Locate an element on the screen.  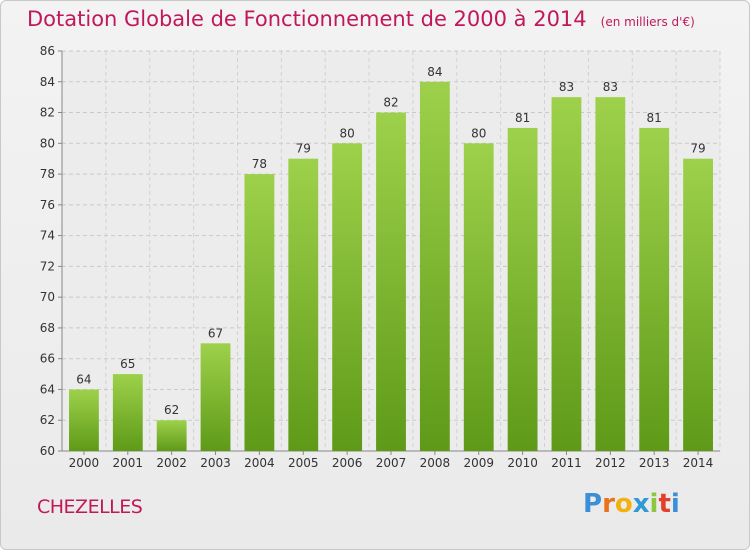
x-tick-label-2007: 2007 is located at coordinates (391, 463).